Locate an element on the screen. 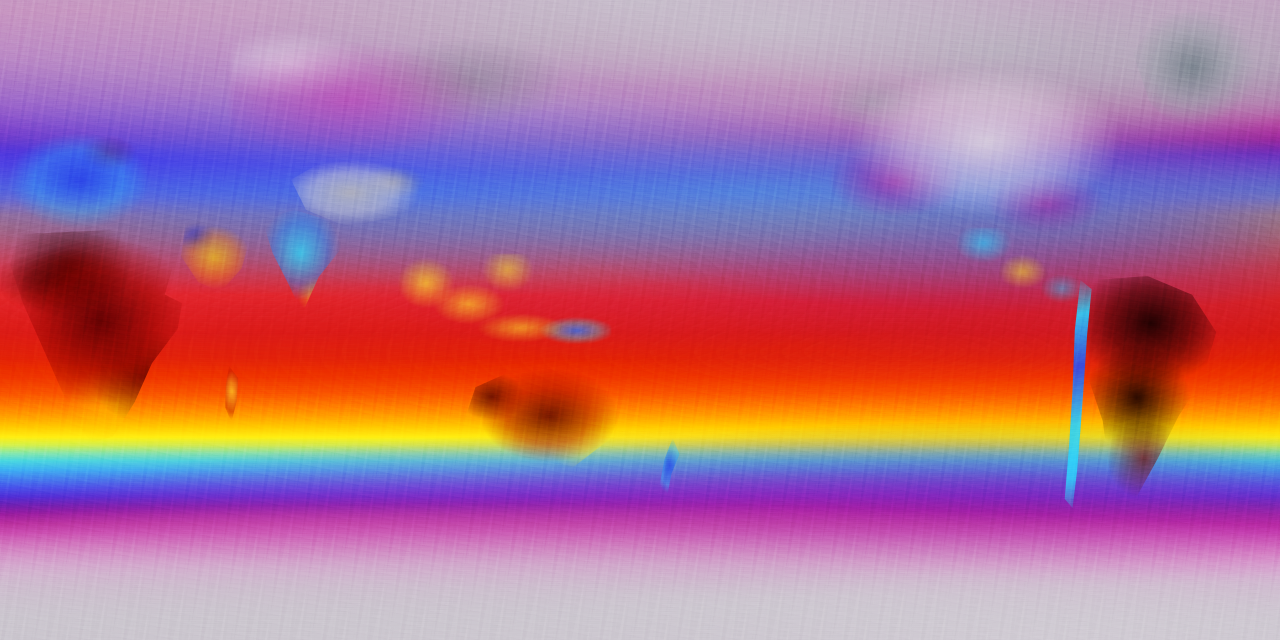  region-north-america is located at coordinates (980, 160).